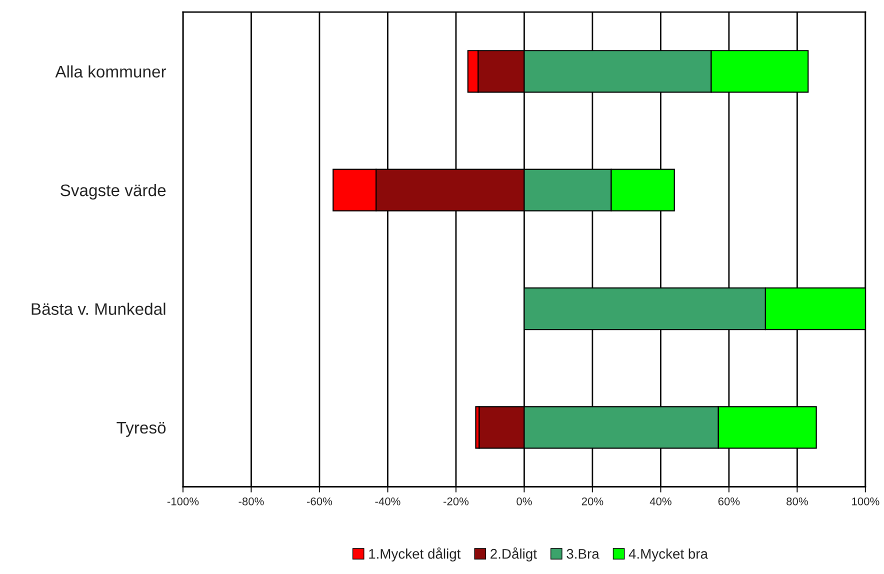 This screenshot has height=574, width=884. I want to click on x-tick-label: -60%, so click(319, 501).